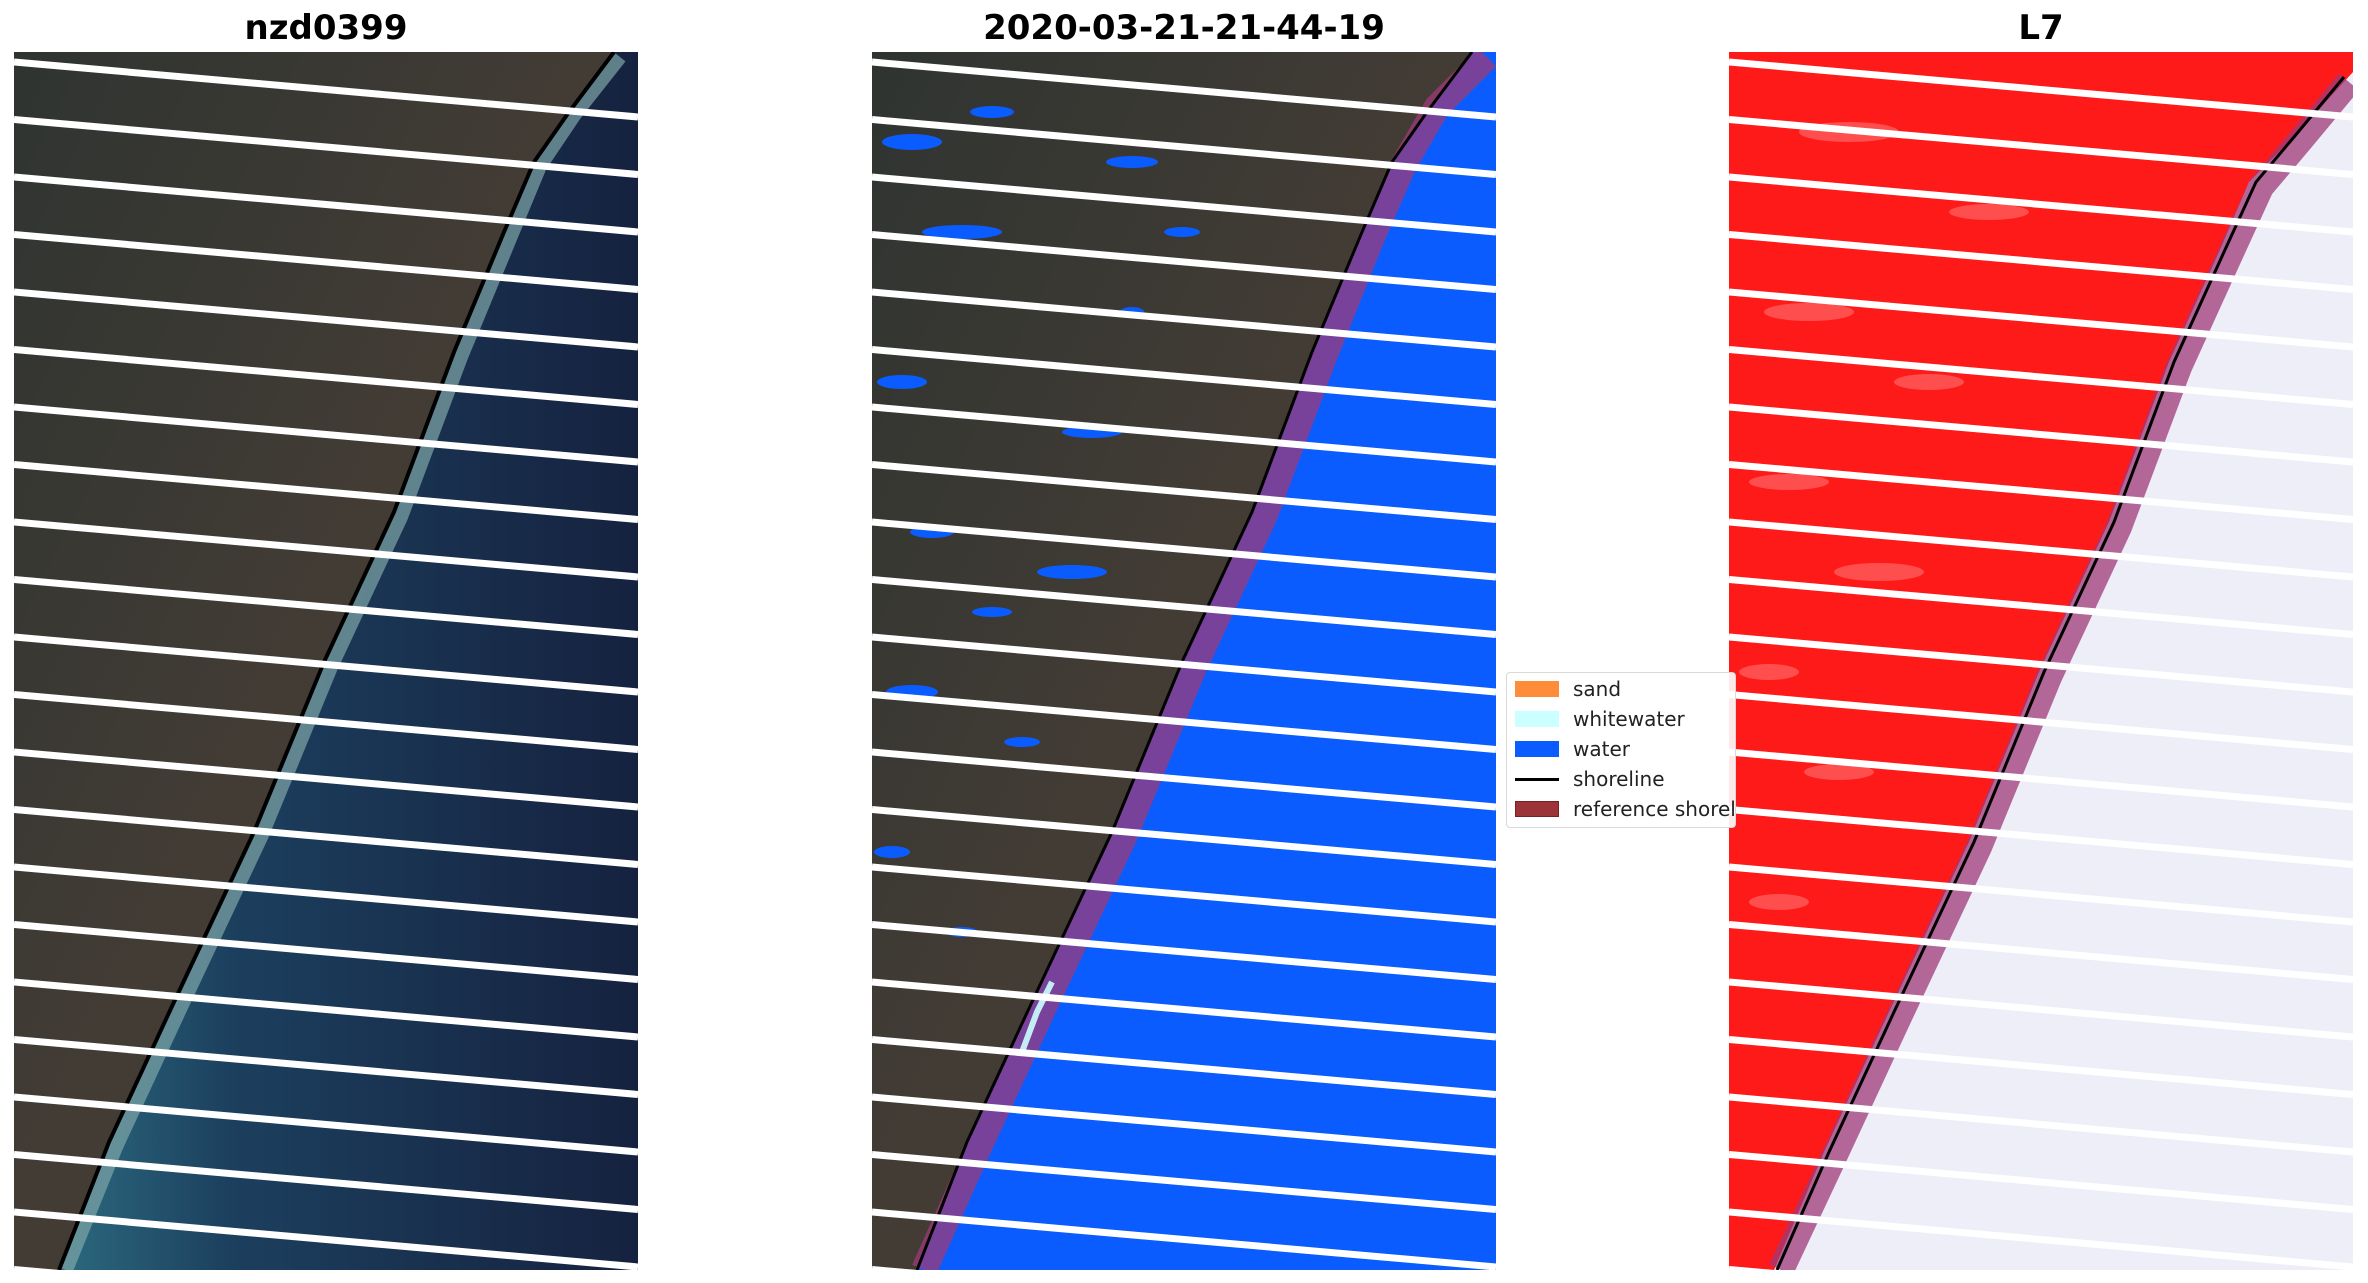 The width and height of the screenshot is (2368, 1283). Describe the element at coordinates (1537, 689) in the screenshot. I see `legend-swatch-sand` at that location.